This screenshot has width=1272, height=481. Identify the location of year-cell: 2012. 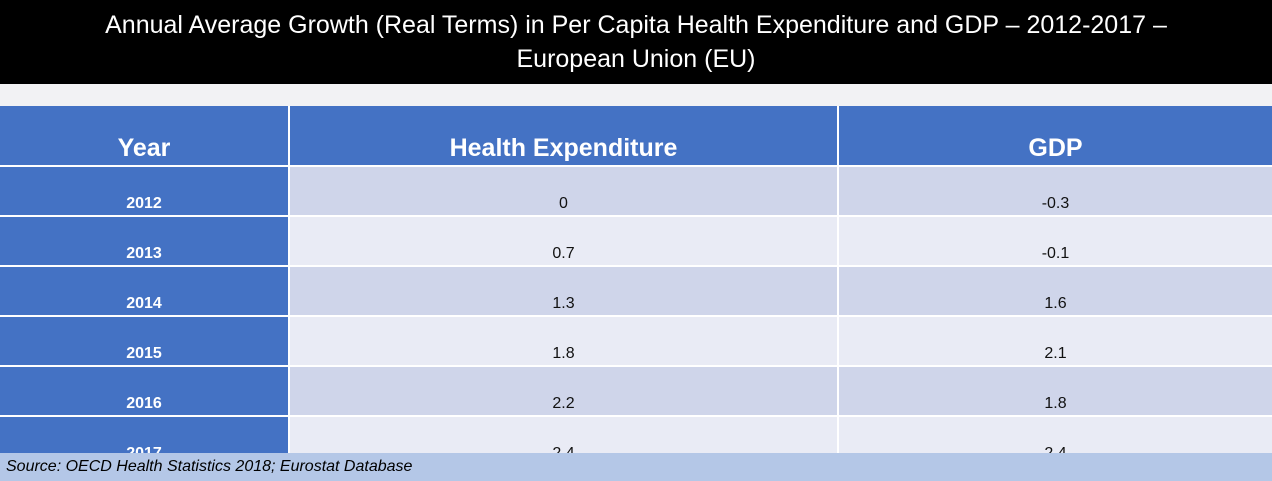
(145, 190).